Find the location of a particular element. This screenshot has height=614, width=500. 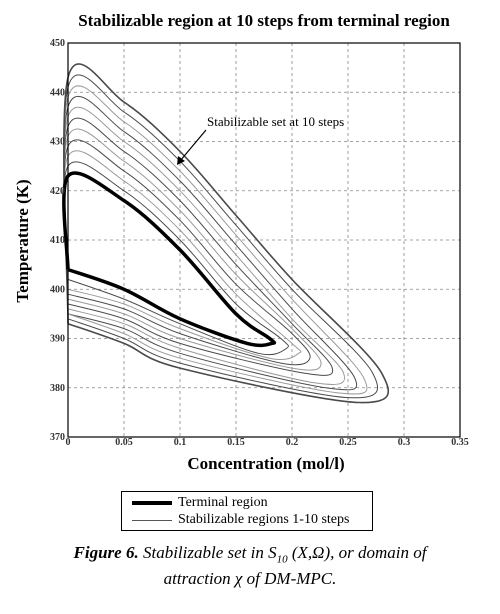

x-tick-label: 0.2 is located at coordinates (292, 442).